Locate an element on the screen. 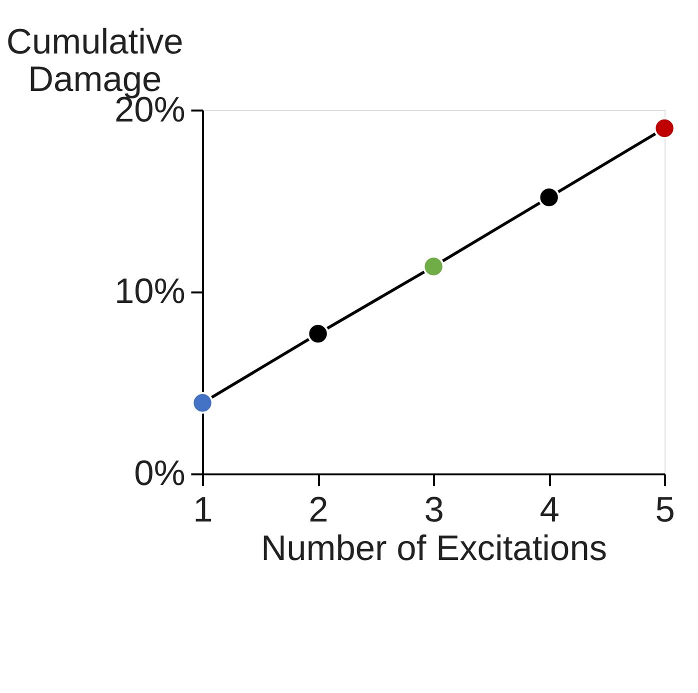 Image resolution: width=698 pixels, height=693 pixels. x-tick-label: 5 is located at coordinates (665, 510).